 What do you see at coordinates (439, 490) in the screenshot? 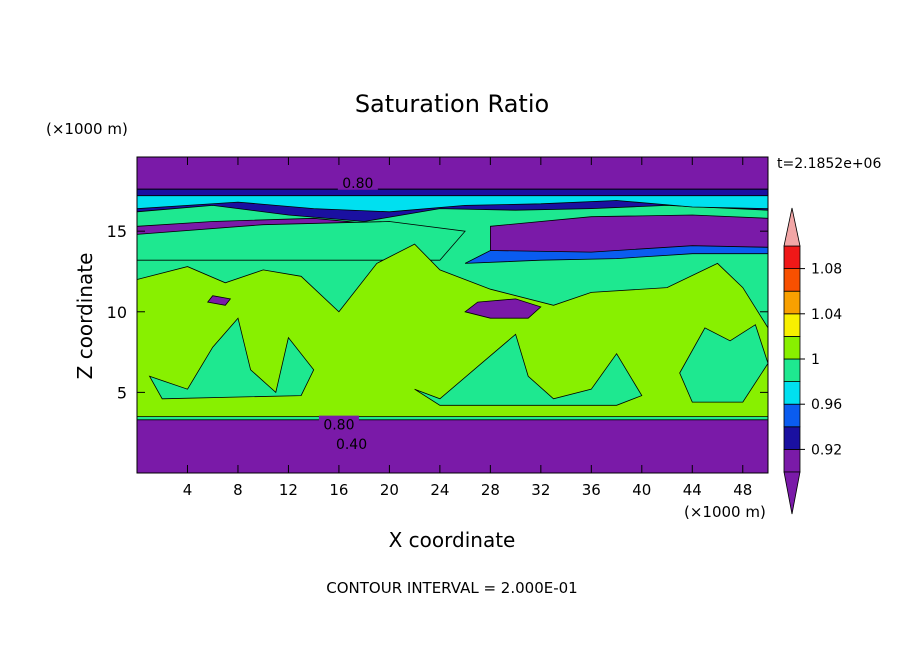
I see `x-tick-label: 24` at bounding box center [439, 490].